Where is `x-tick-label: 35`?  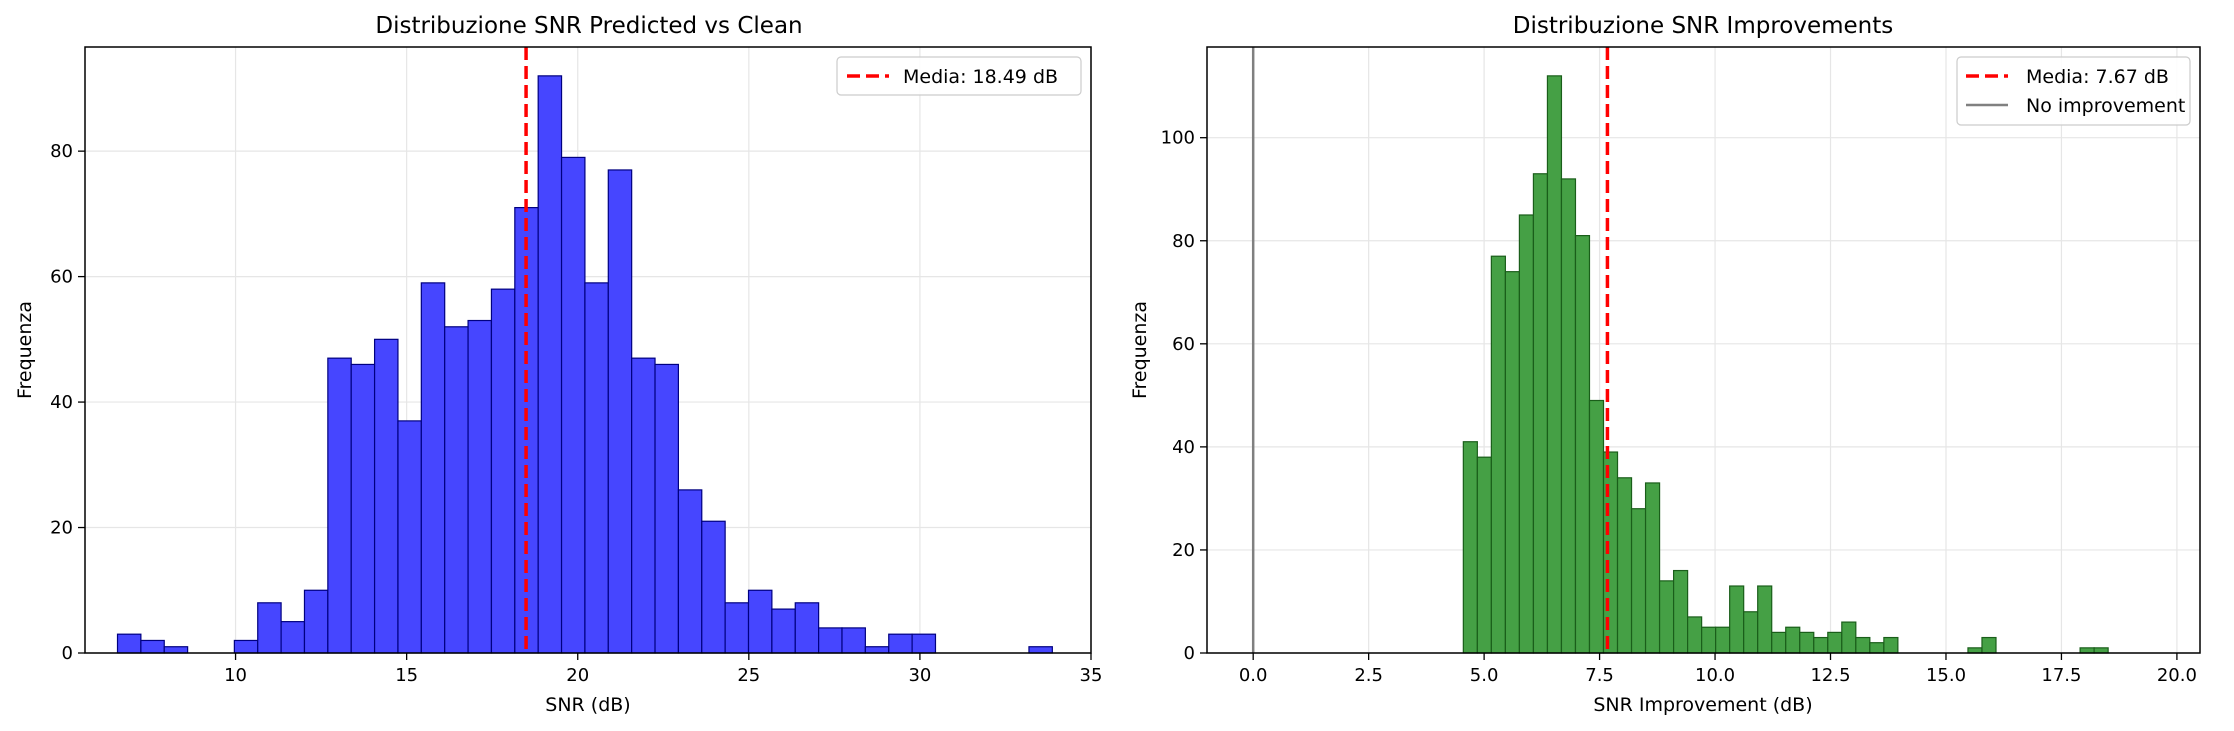
x-tick-label: 35 is located at coordinates (1091, 675).